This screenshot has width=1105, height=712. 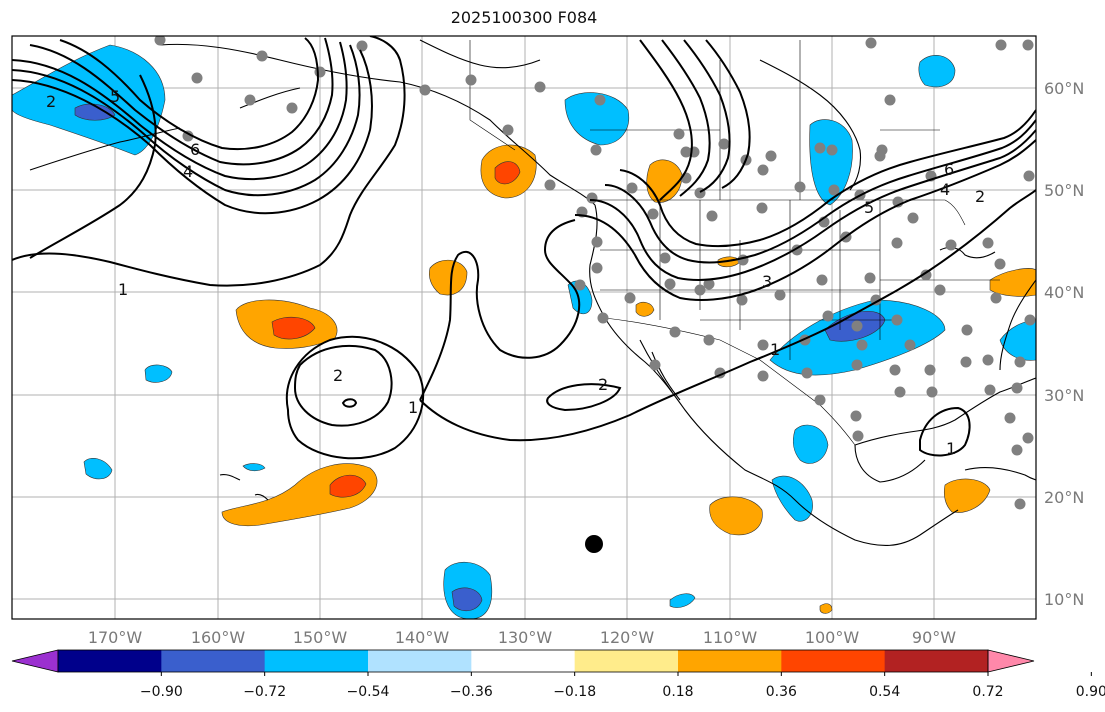 What do you see at coordinates (1011, 661) in the screenshot?
I see `colorbar-extend-high` at bounding box center [1011, 661].